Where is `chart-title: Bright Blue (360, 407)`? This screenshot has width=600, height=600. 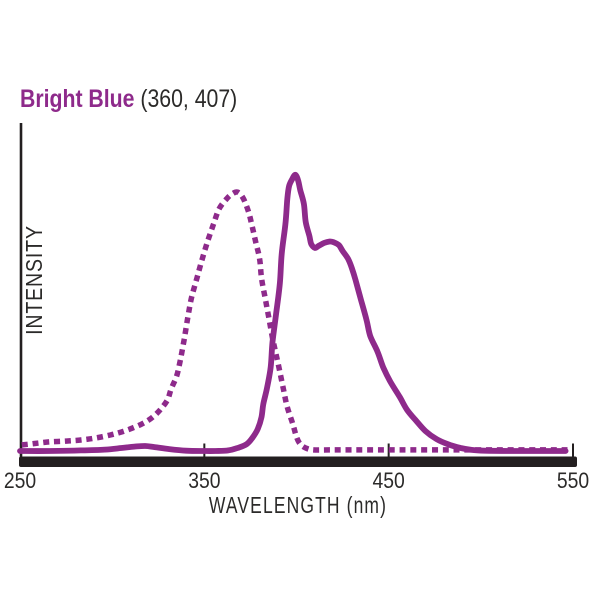 chart-title: Bright Blue (360, 407) is located at coordinates (128, 98).